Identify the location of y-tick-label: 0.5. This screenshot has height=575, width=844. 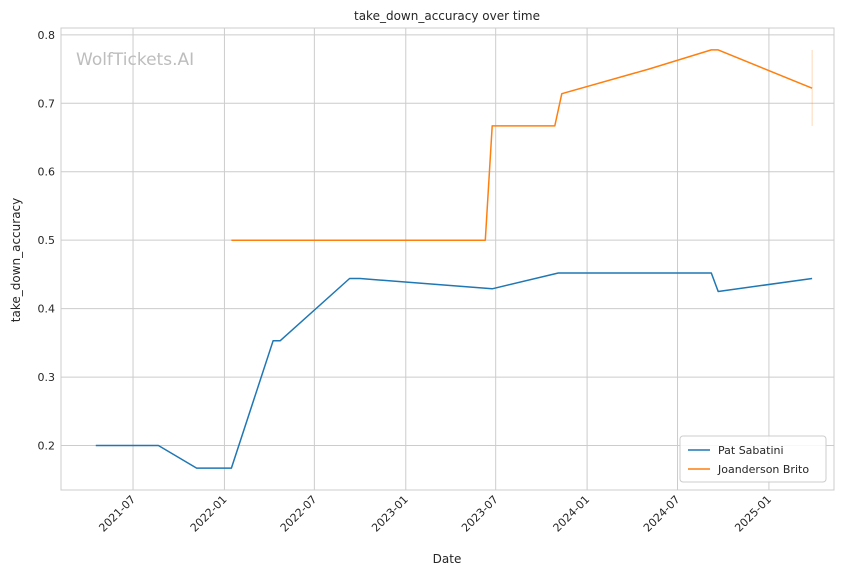
(47, 240).